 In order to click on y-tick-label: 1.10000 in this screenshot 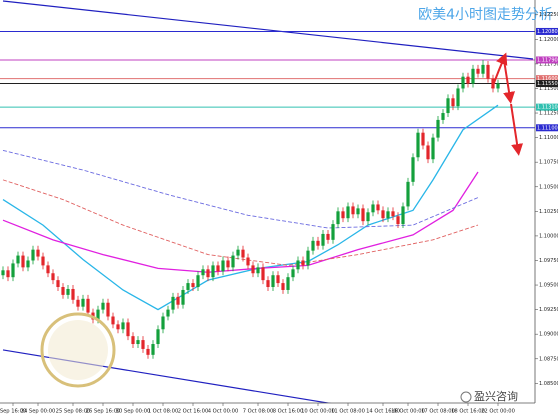, I will do `click(548, 236)`.